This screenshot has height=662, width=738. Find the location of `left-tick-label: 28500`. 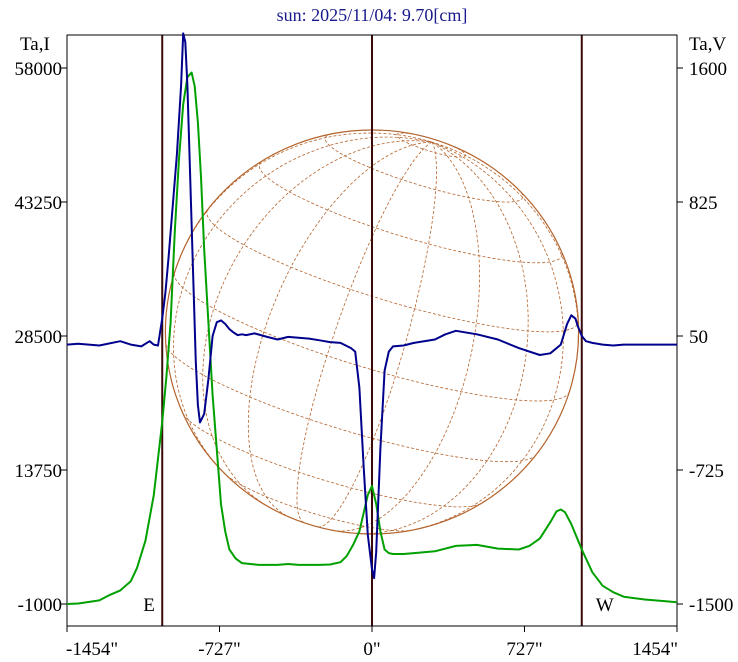

left-tick-label: 28500 is located at coordinates (39, 337).